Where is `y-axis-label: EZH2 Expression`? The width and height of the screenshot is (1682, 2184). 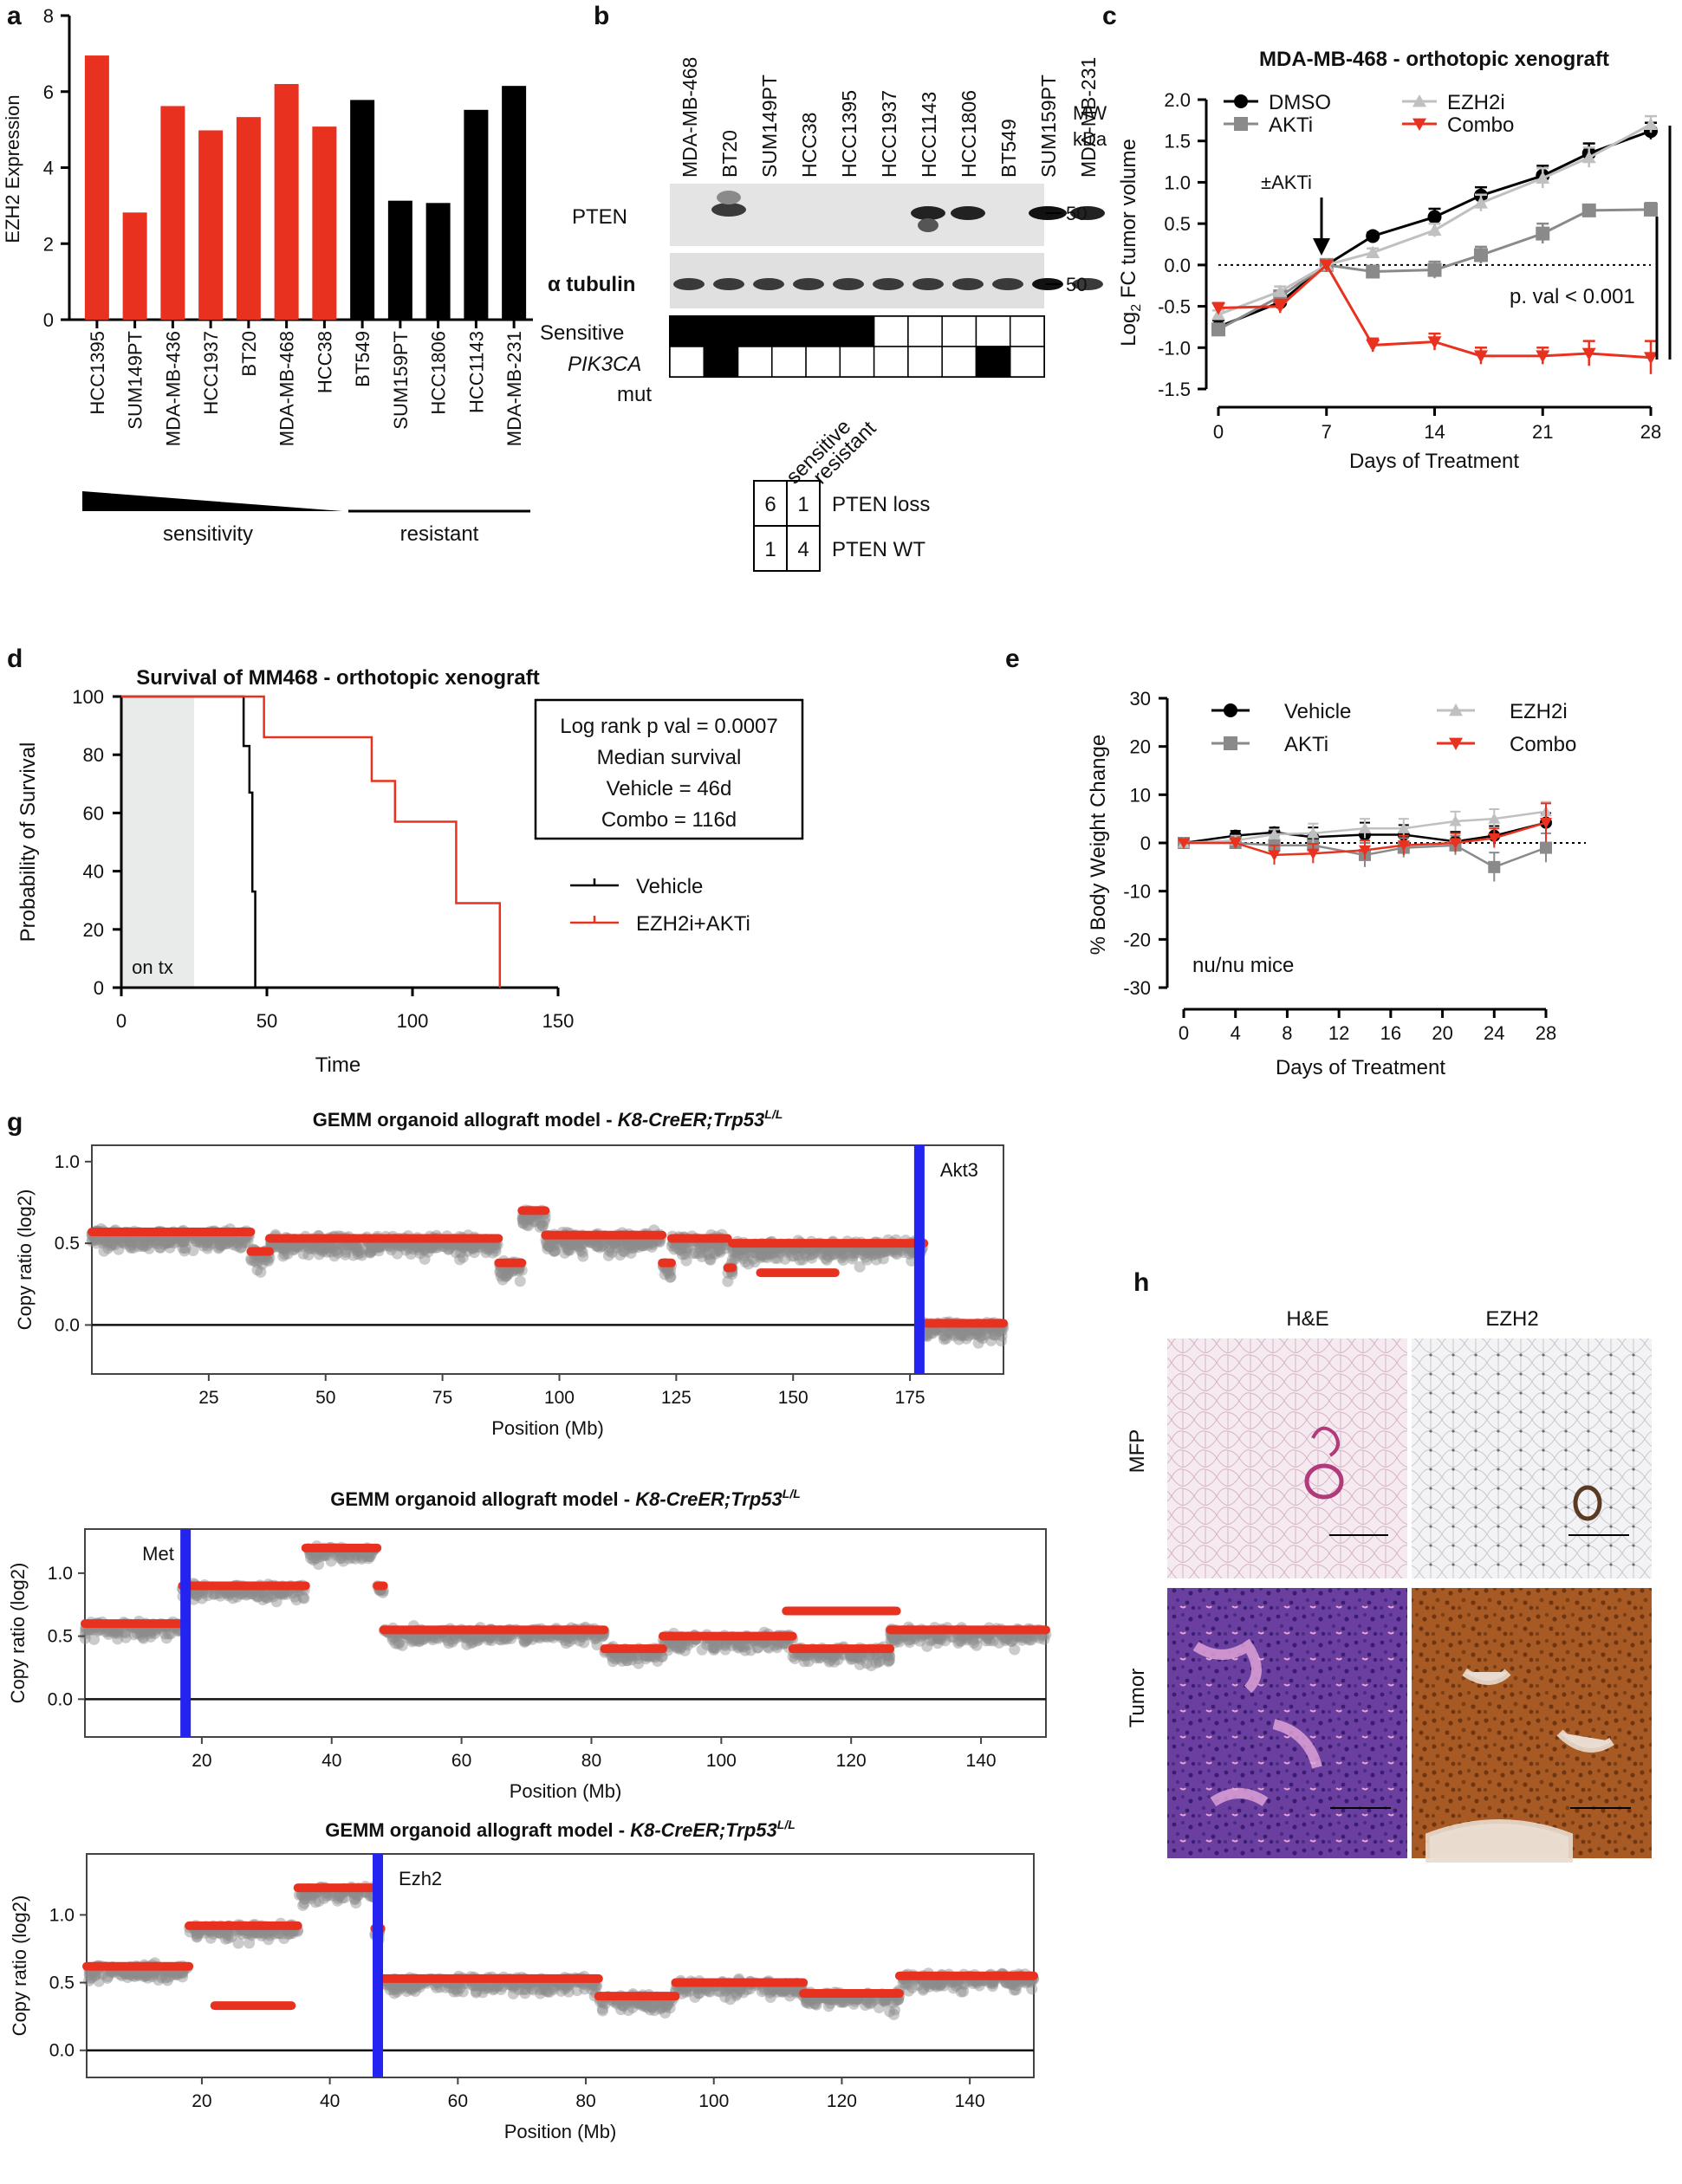
y-axis-label: EZH2 Expression is located at coordinates (12, 168).